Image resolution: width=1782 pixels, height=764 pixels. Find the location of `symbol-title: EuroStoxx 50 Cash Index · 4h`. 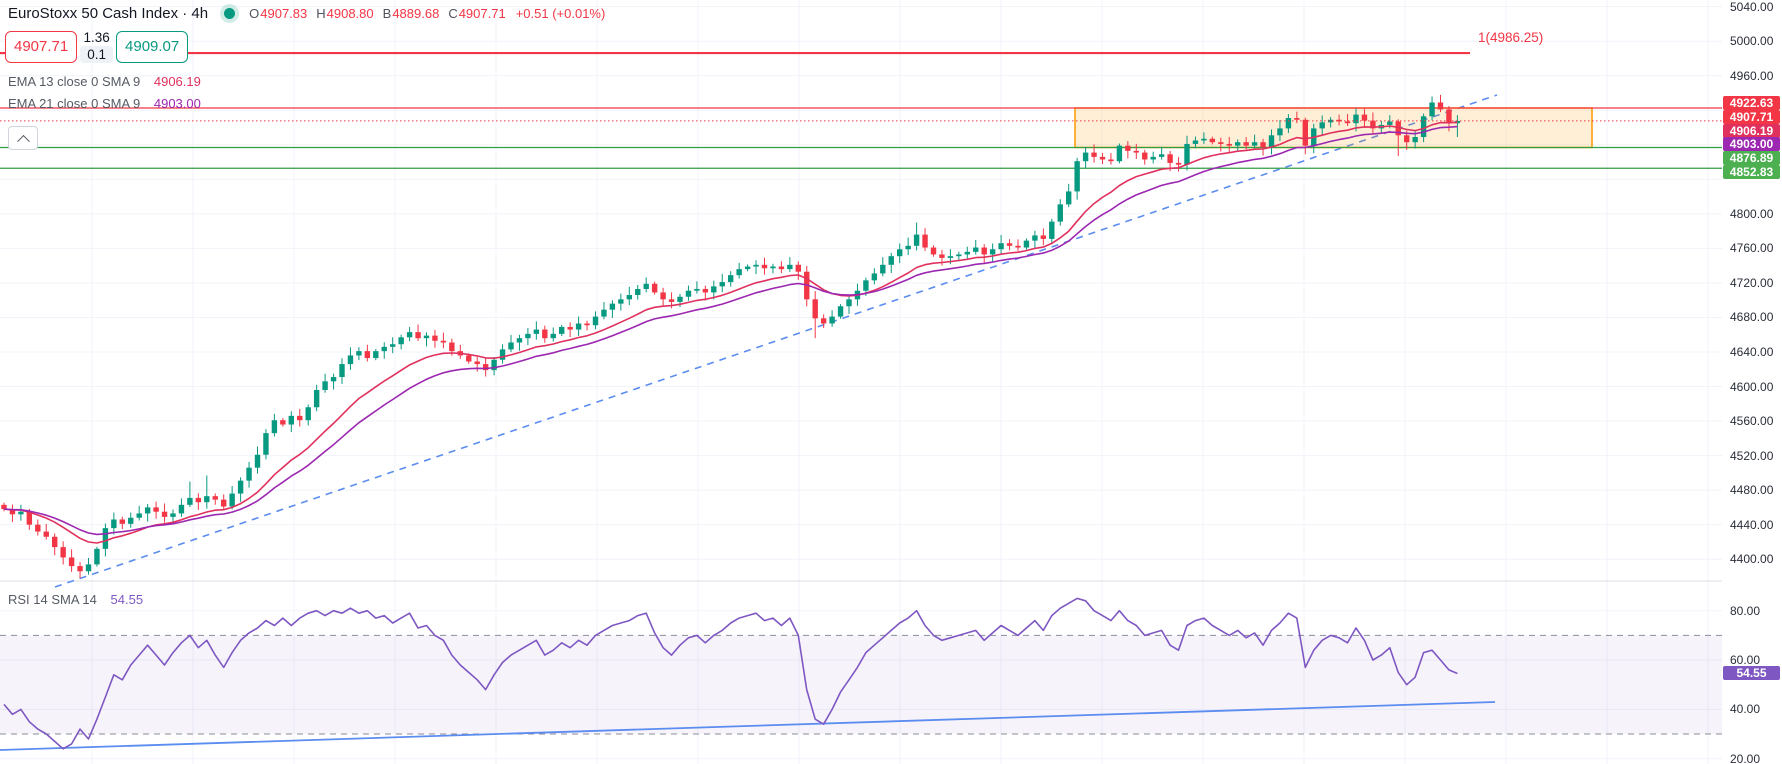

symbol-title: EuroStoxx 50 Cash Index · 4h is located at coordinates (108, 13).